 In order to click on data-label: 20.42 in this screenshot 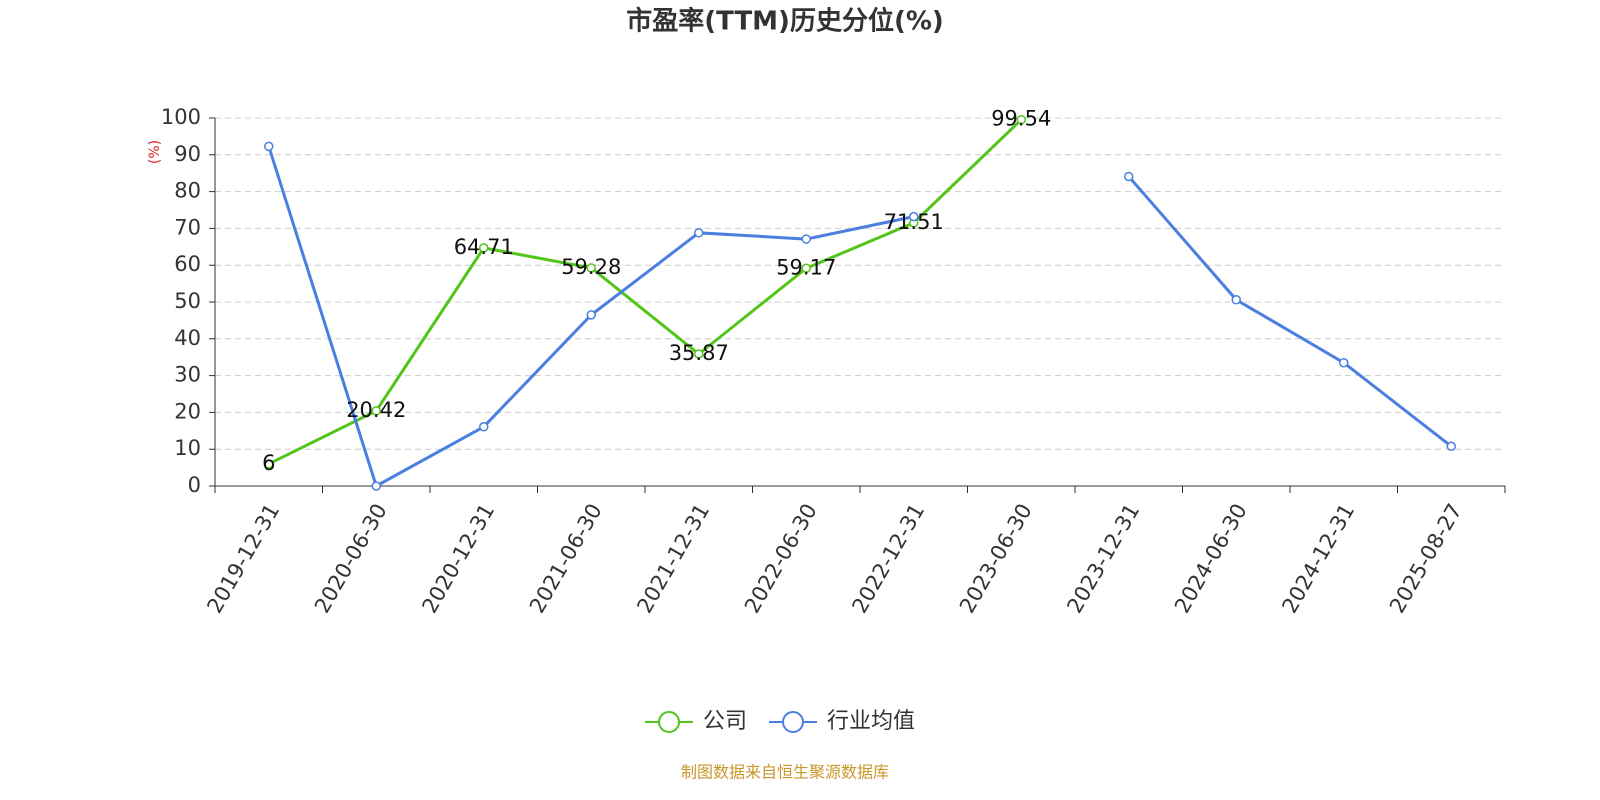, I will do `click(376, 410)`.